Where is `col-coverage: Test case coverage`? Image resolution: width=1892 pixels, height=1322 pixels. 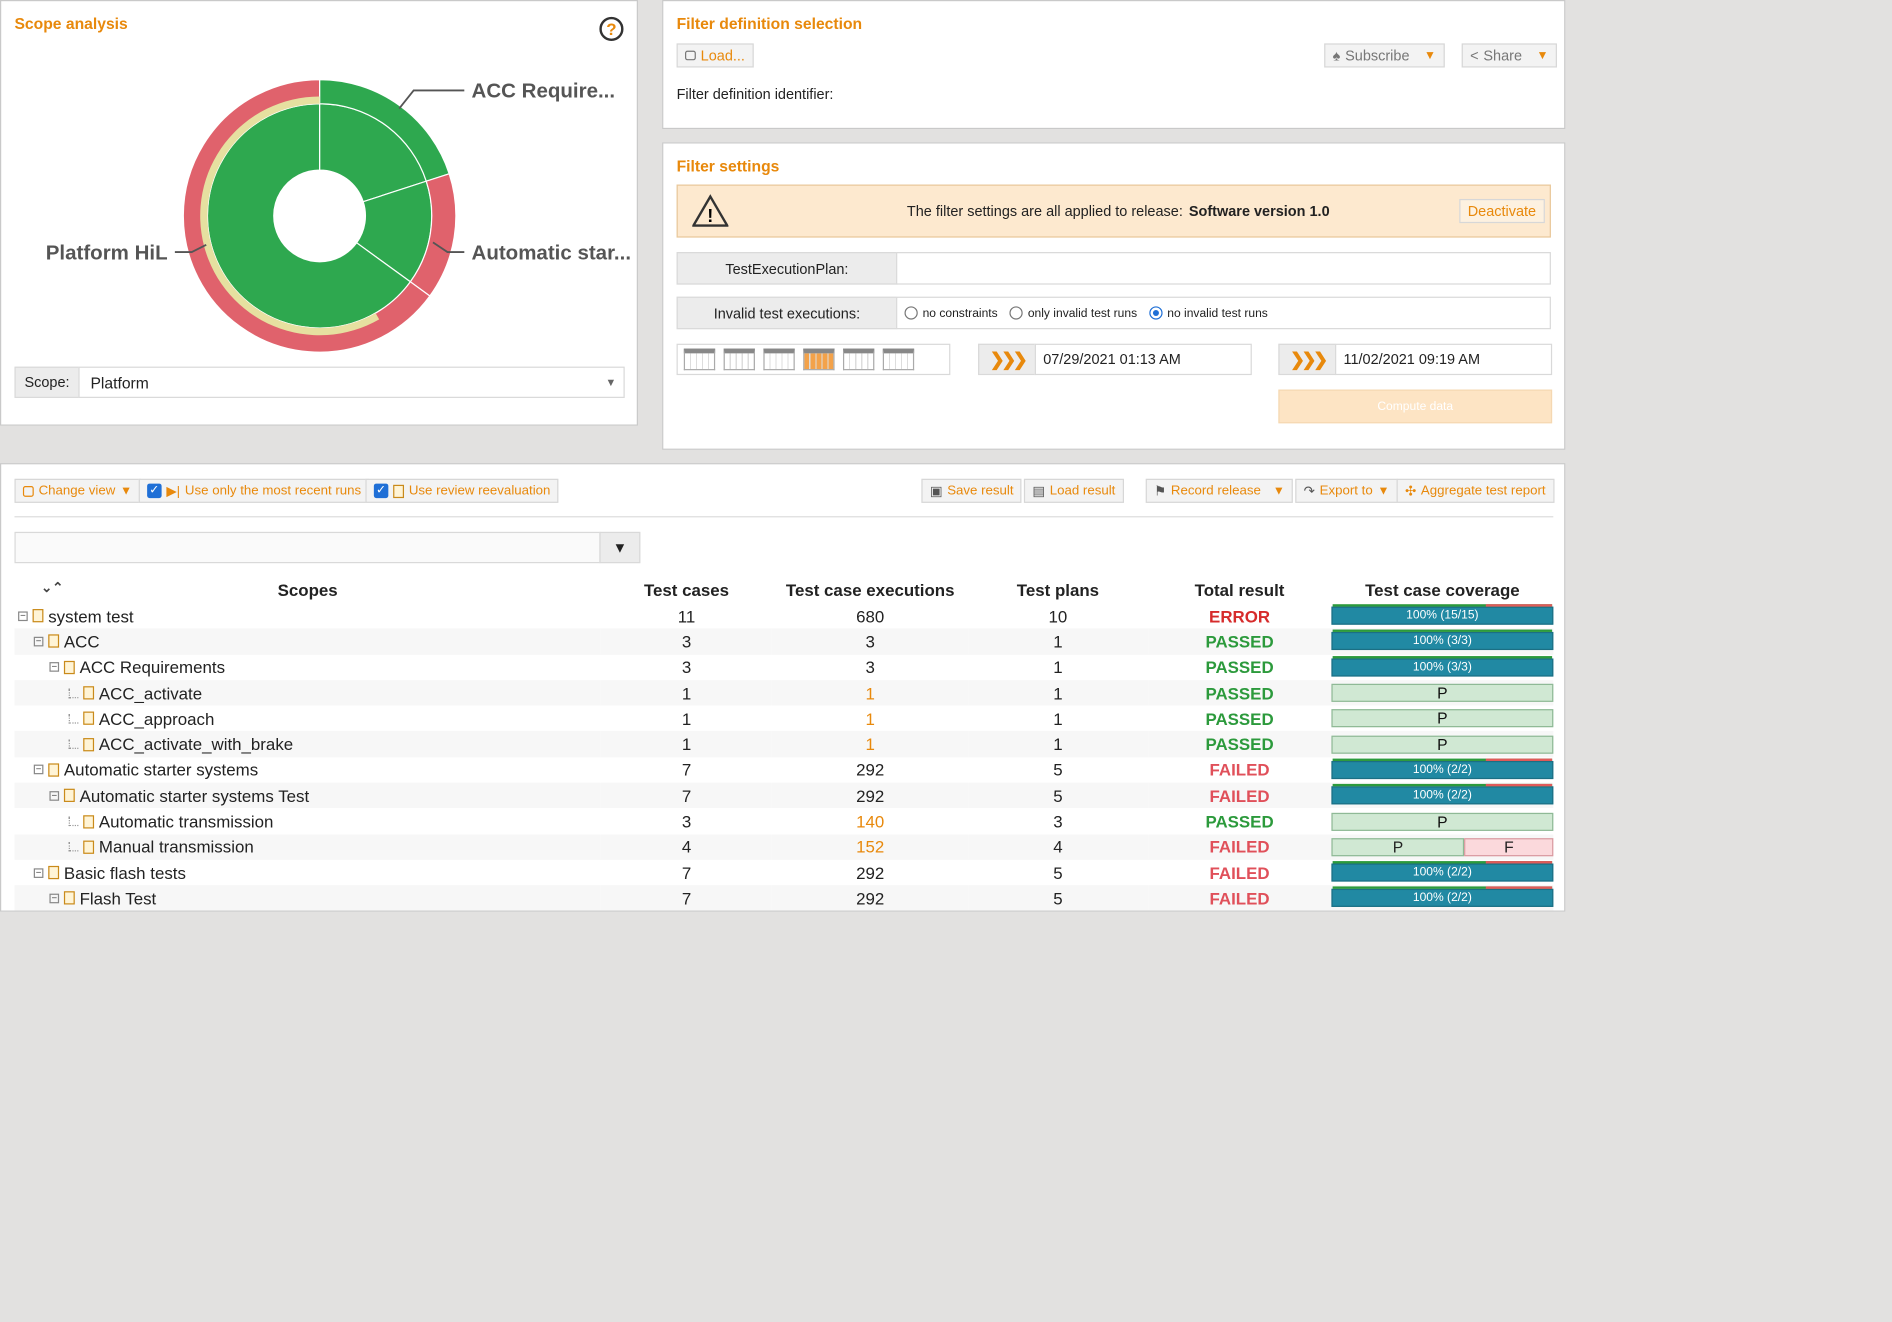
col-coverage: Test case coverage is located at coordinates (1442, 590).